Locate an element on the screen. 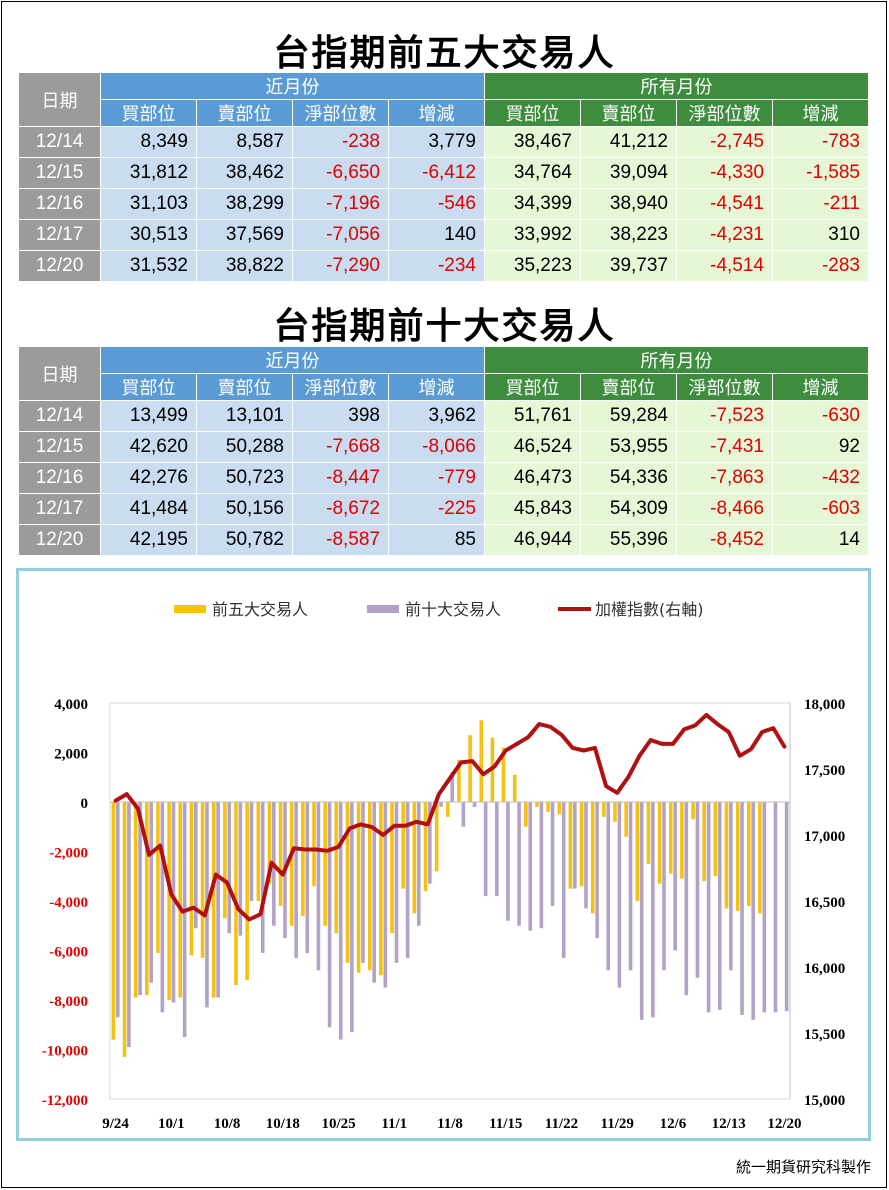 The height and width of the screenshot is (1190, 889). table-cell: -7,431 is located at coordinates (724, 447).